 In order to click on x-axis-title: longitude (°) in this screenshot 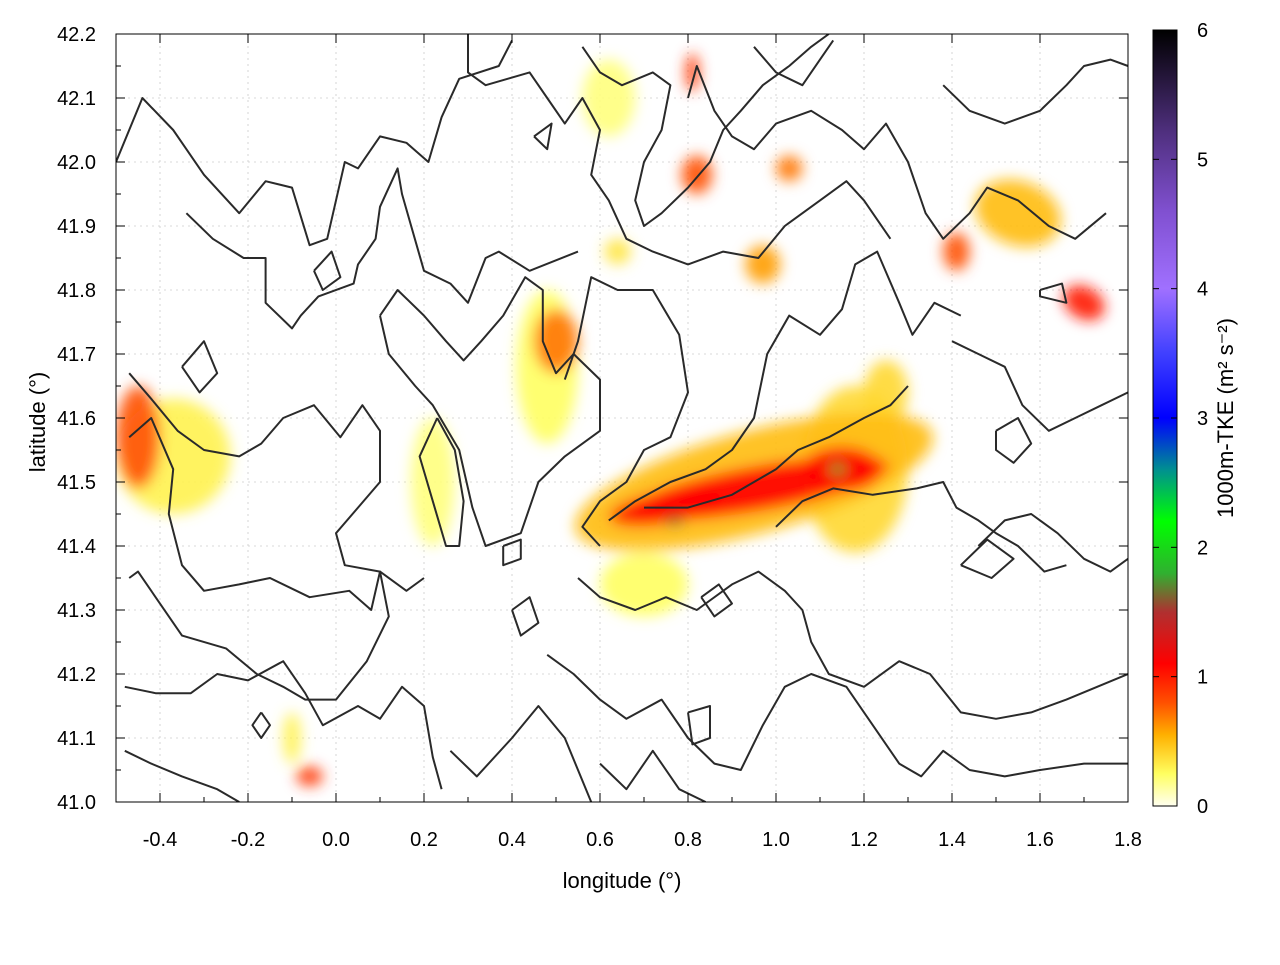, I will do `click(622, 880)`.